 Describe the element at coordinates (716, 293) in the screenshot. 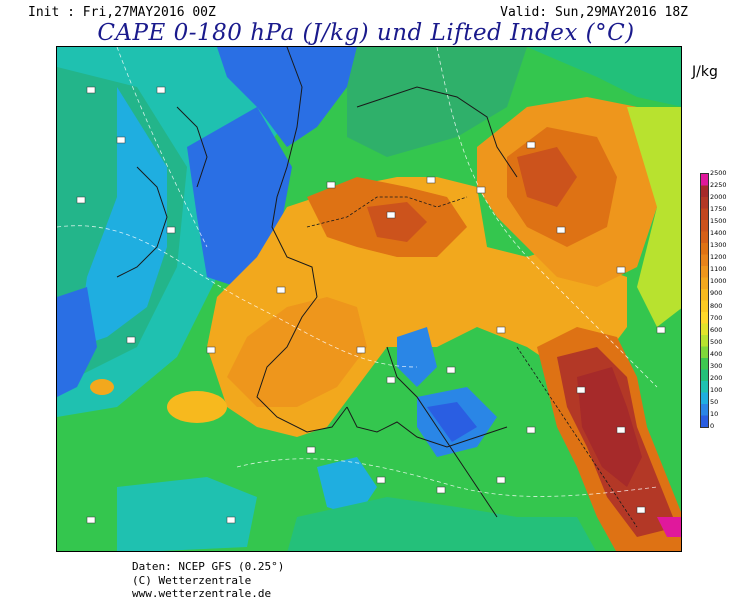

I see `legend-level-label: 900` at that location.